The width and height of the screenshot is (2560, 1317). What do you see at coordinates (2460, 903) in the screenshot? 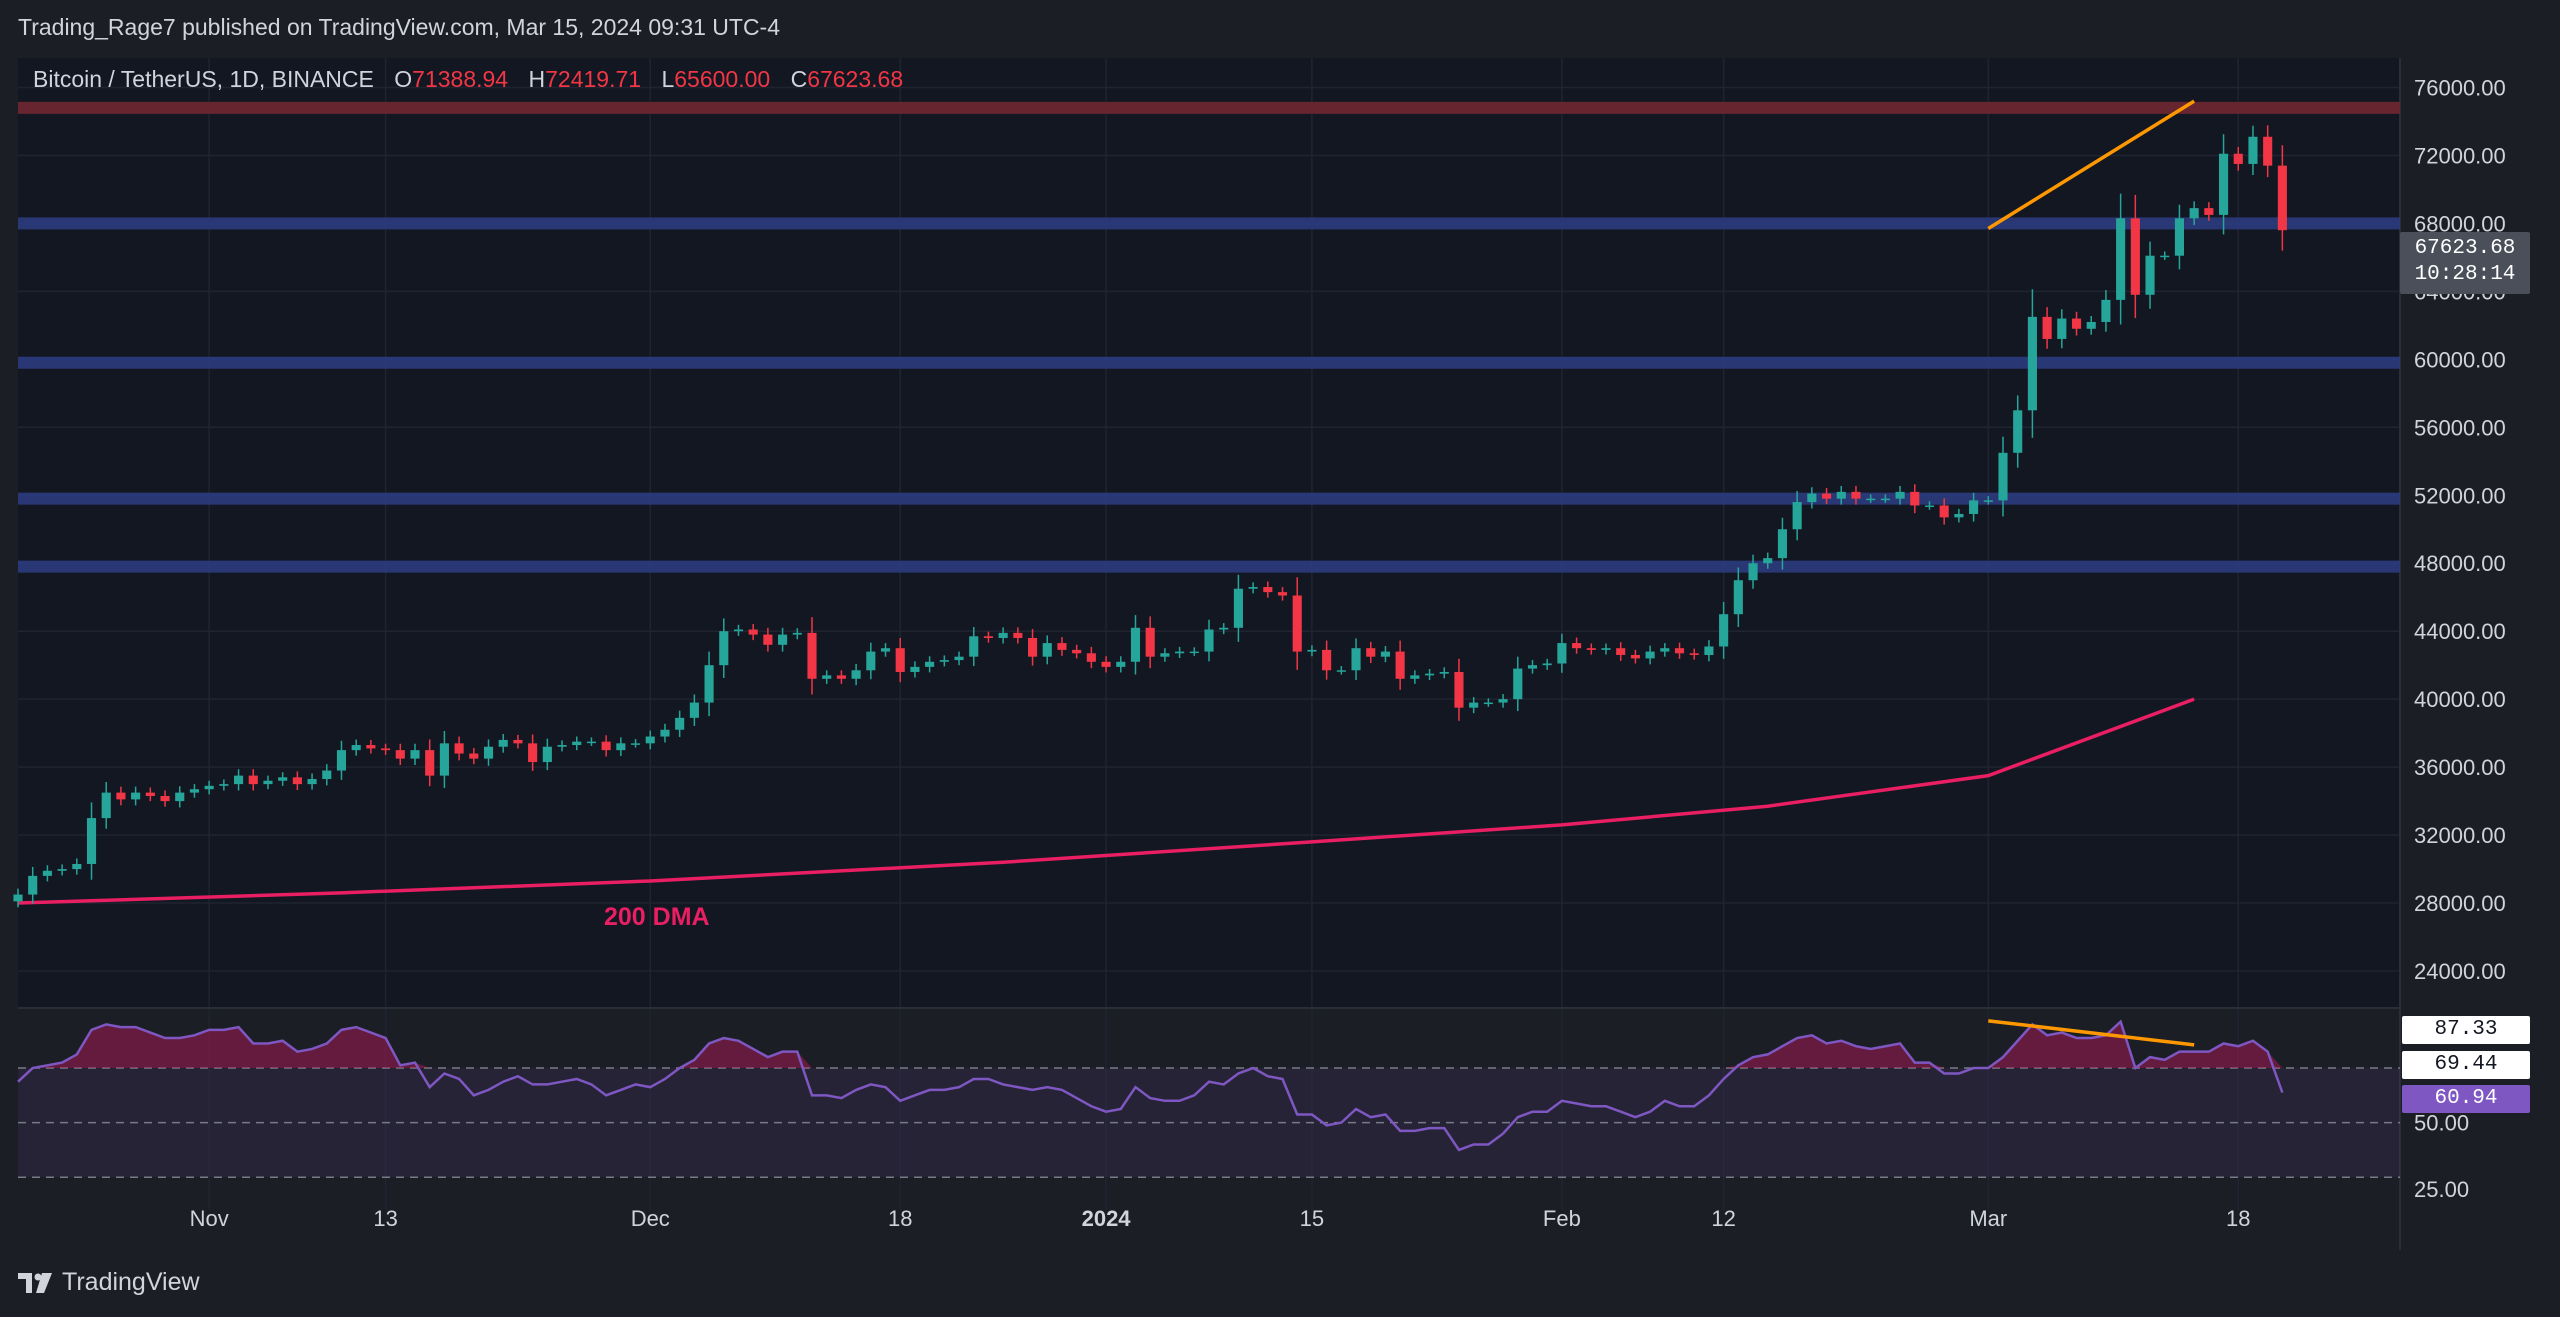
I see `price-axis-tick: 28000.00` at bounding box center [2460, 903].